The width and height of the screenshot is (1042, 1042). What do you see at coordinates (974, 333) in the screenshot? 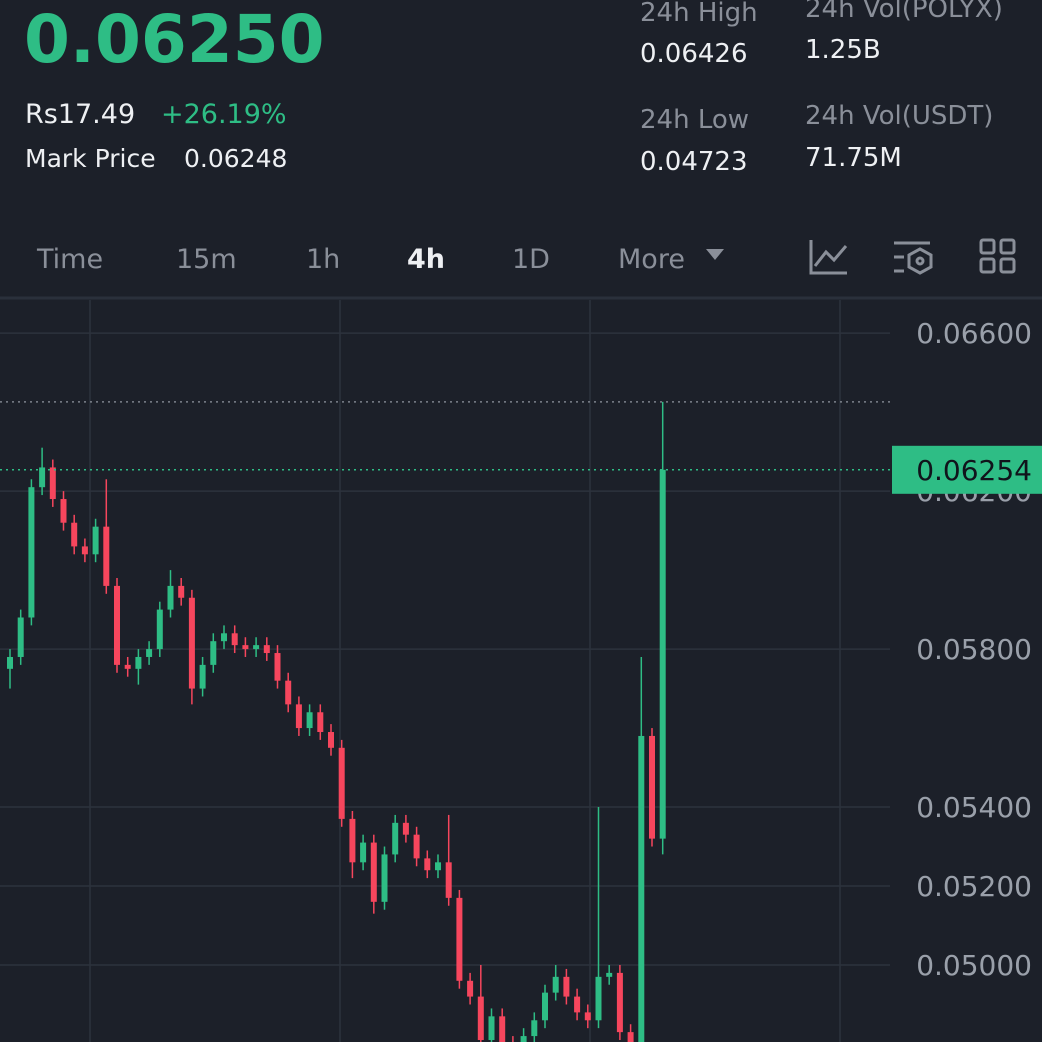
I see `y-tick-label: 0.06600` at bounding box center [974, 333].